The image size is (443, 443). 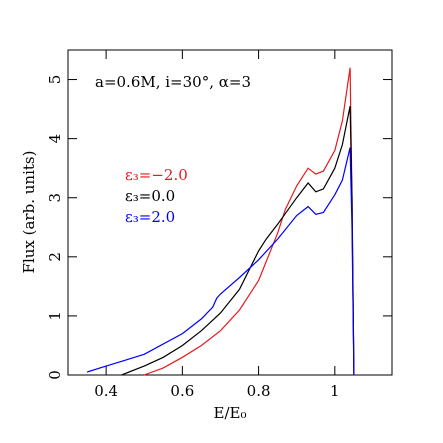 I want to click on legend-entry: ε₃=−2.0, so click(x=156, y=175).